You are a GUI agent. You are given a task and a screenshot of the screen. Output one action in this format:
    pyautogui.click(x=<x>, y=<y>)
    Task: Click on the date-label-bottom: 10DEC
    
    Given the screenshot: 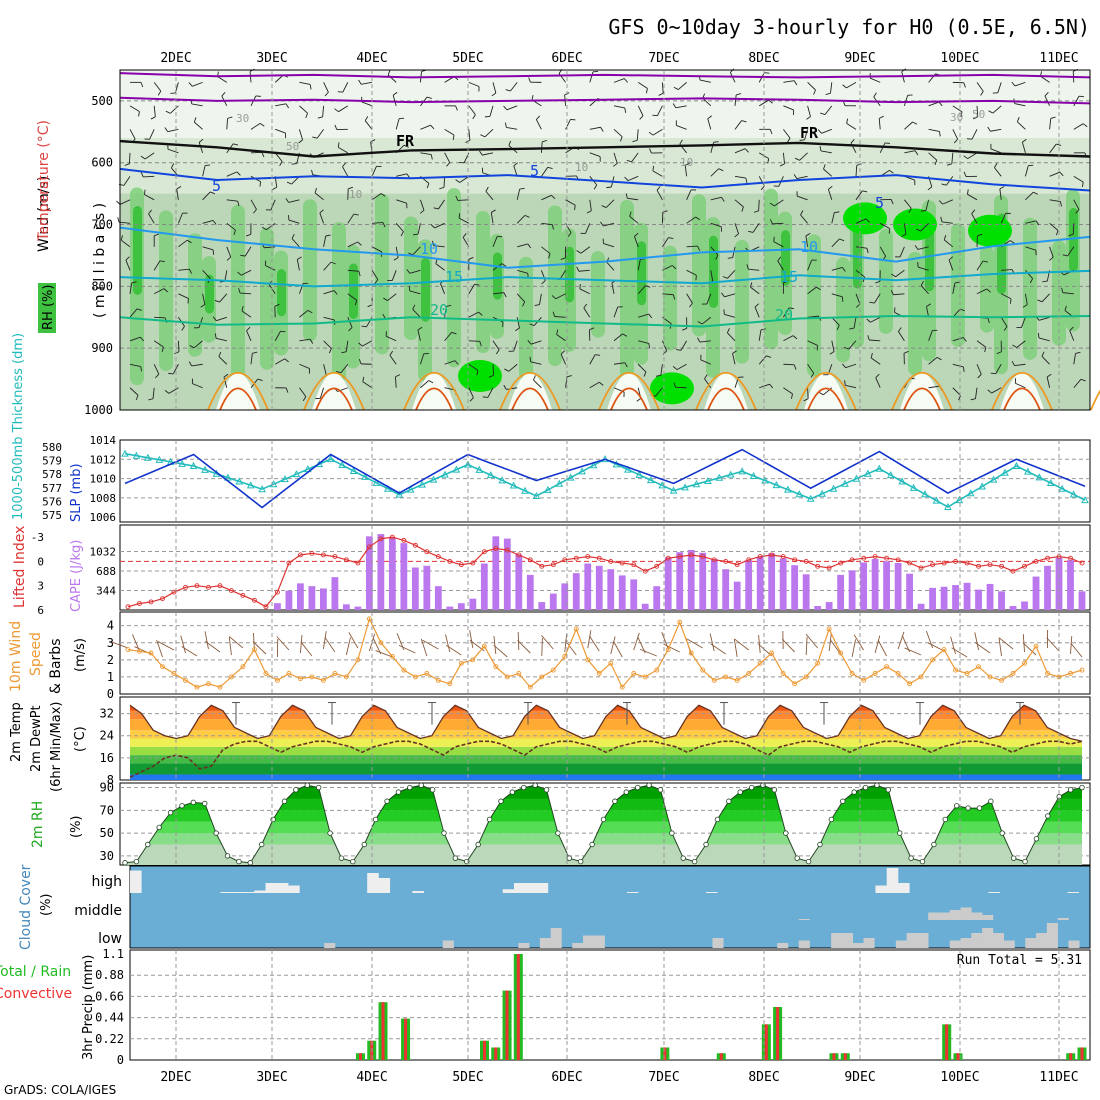 What is the action you would take?
    pyautogui.click(x=959, y=1077)
    